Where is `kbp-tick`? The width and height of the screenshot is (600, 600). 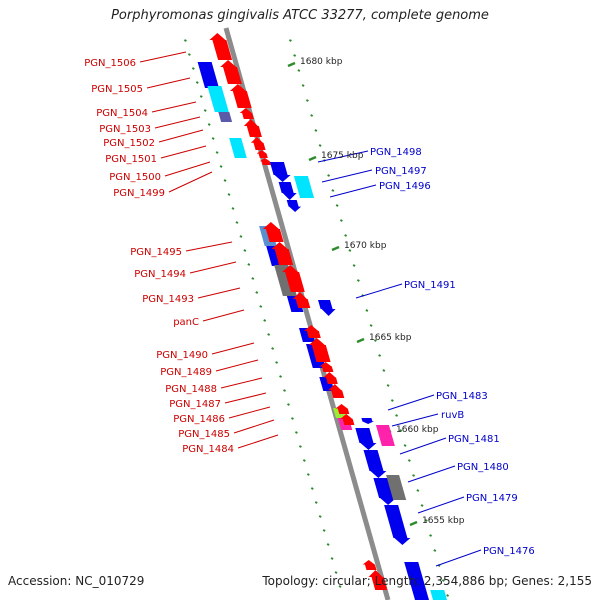
kbp-tick is located at coordinates (291, 64).